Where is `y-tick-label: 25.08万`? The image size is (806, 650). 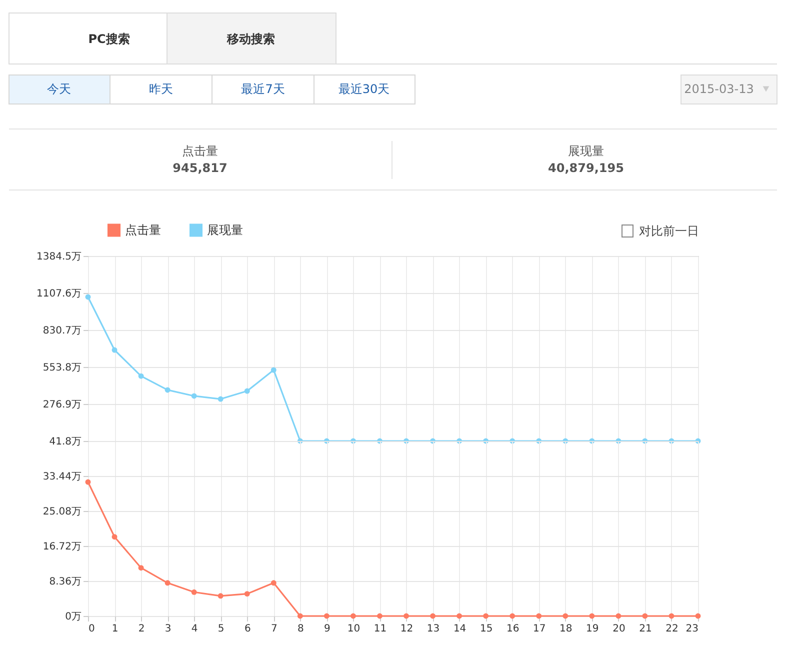
y-tick-label: 25.08万 is located at coordinates (62, 512).